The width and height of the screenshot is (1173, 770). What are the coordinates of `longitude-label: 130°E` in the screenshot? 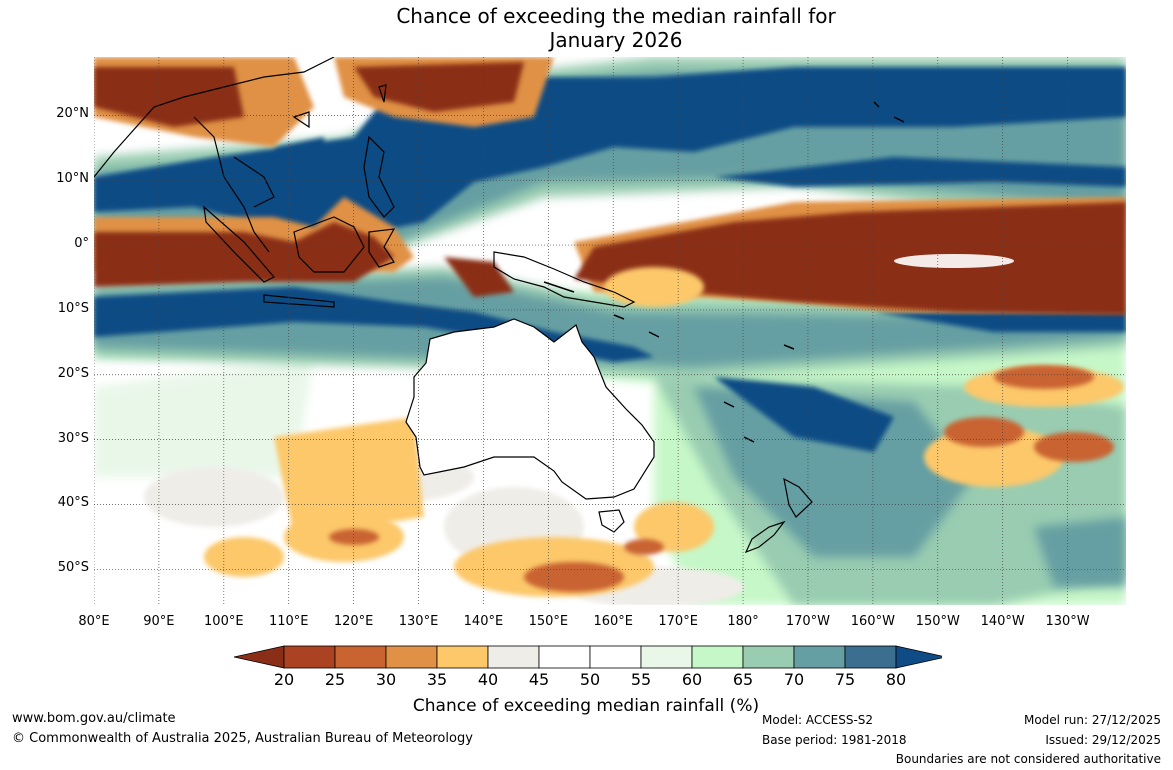 It's located at (418, 621).